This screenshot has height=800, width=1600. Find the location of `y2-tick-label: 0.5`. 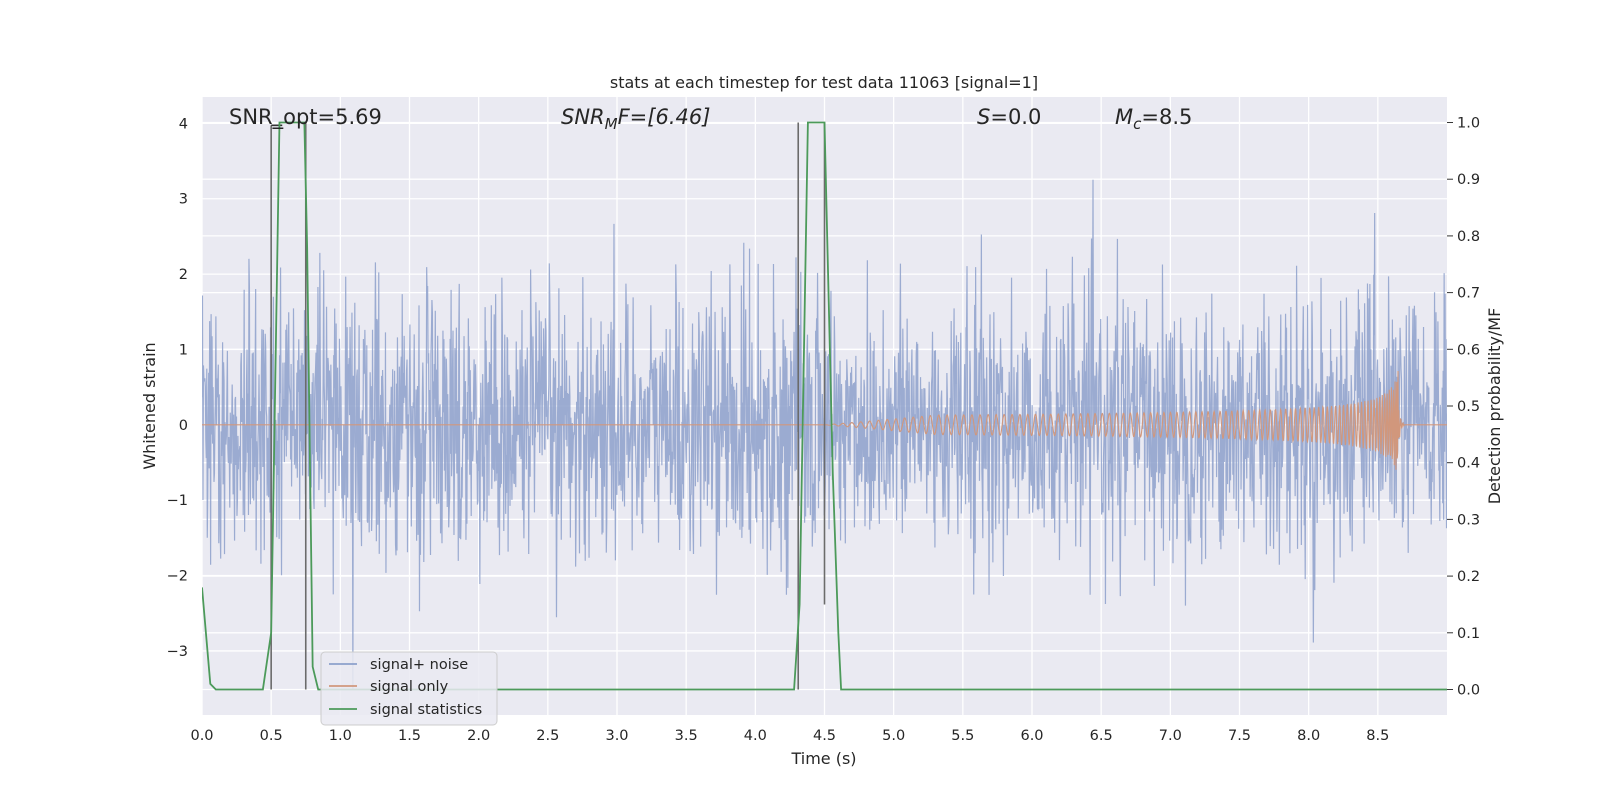

y2-tick-label: 0.5 is located at coordinates (1468, 407).